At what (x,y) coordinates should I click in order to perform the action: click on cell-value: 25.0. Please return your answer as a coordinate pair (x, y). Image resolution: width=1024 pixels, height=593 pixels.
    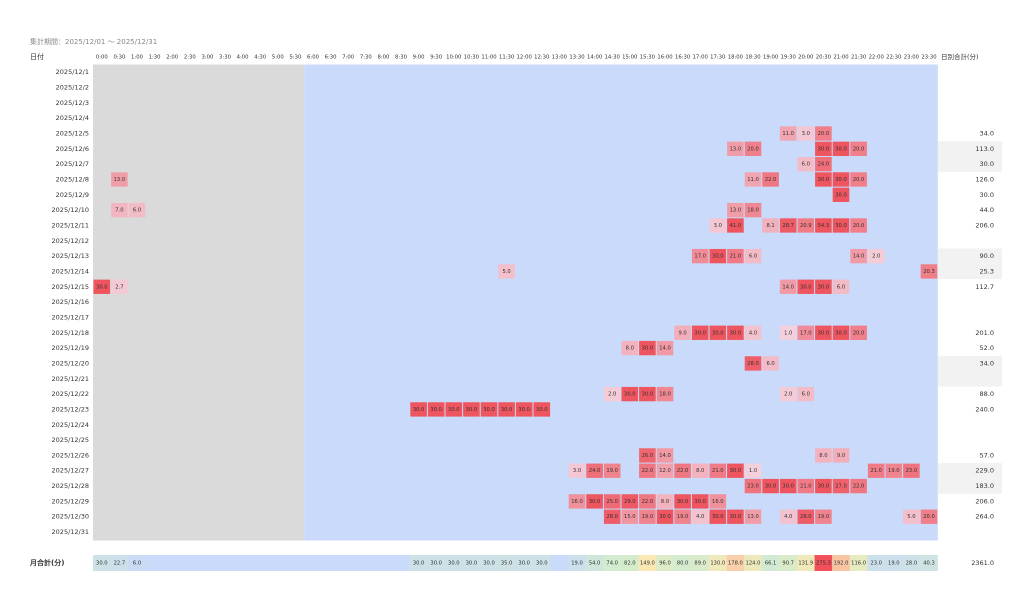
    Looking at the image, I should click on (612, 502).